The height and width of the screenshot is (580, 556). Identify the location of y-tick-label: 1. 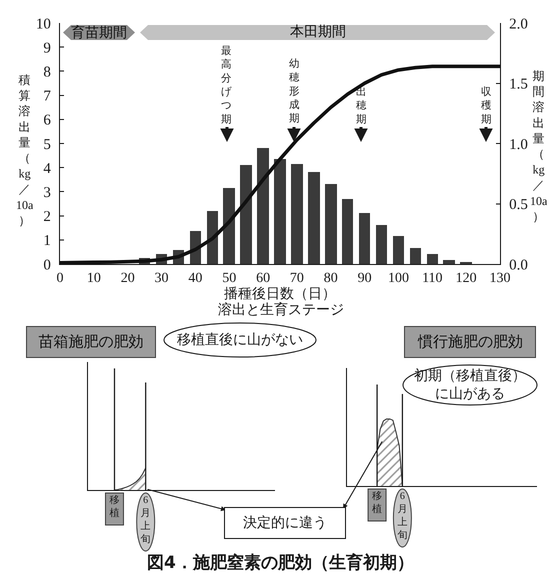
(47, 241).